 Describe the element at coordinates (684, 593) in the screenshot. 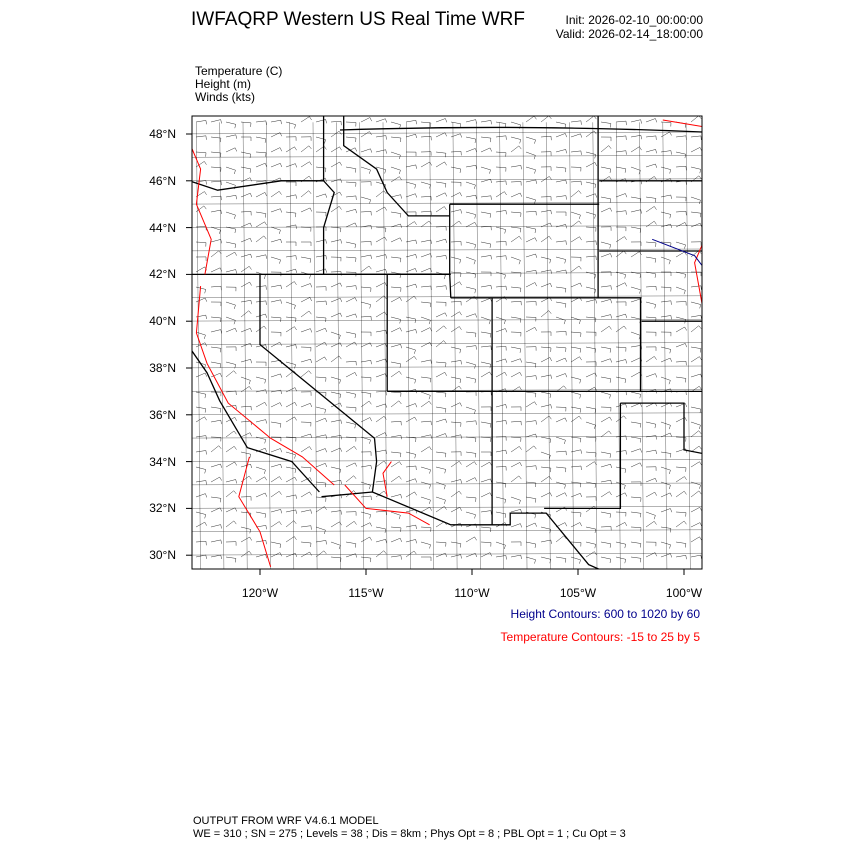

I see `lon-tick-label: 100°W` at that location.